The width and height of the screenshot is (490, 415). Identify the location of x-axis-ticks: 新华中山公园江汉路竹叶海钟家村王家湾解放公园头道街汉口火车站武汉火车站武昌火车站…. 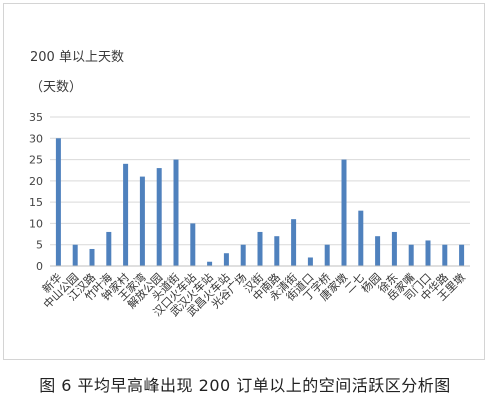
(253, 294).